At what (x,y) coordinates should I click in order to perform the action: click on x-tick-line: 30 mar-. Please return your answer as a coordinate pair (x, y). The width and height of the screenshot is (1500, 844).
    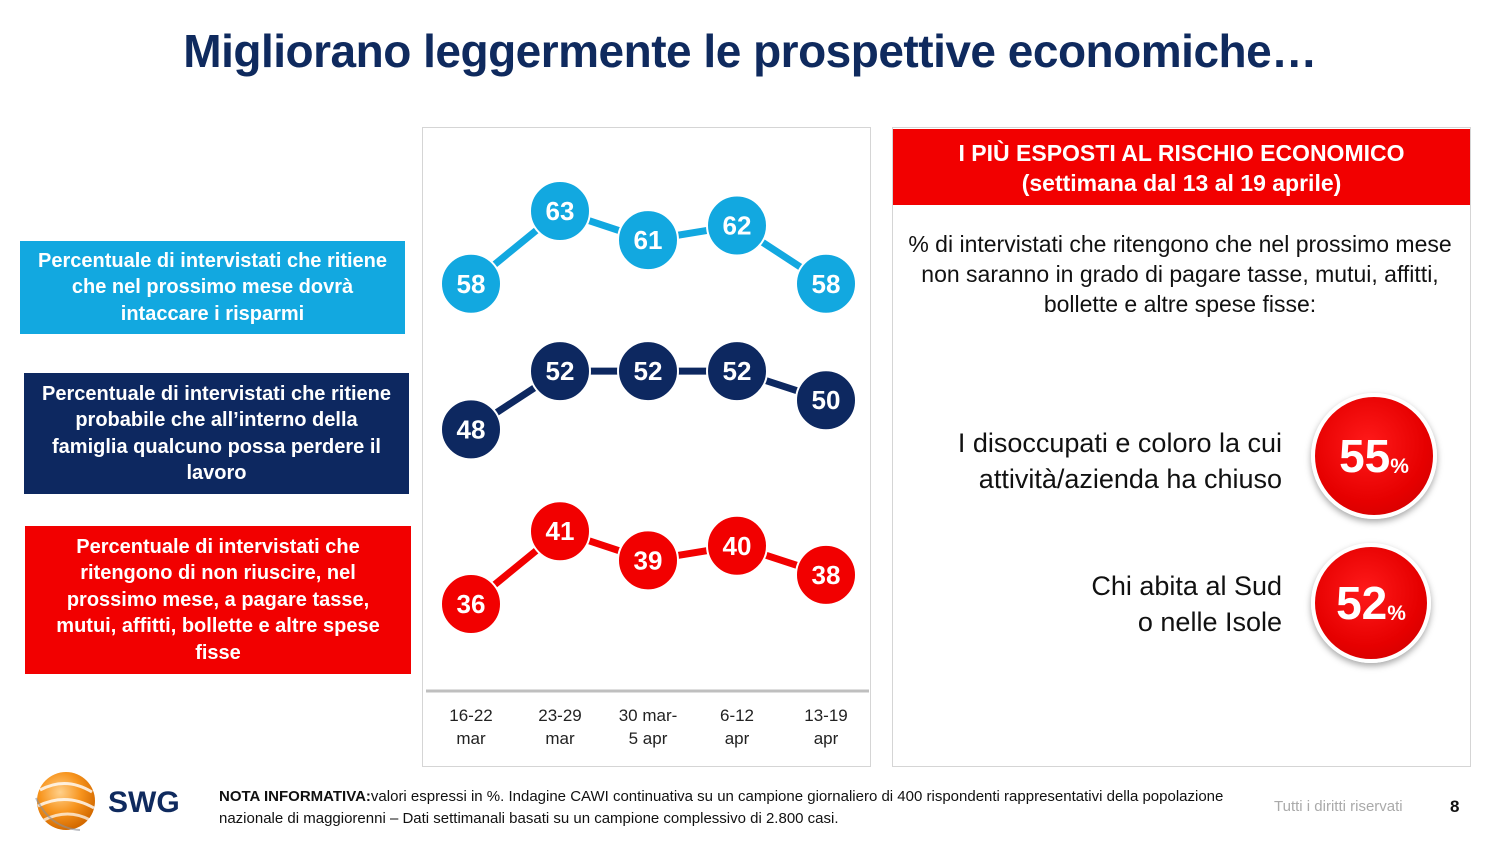
    Looking at the image, I should click on (648, 715).